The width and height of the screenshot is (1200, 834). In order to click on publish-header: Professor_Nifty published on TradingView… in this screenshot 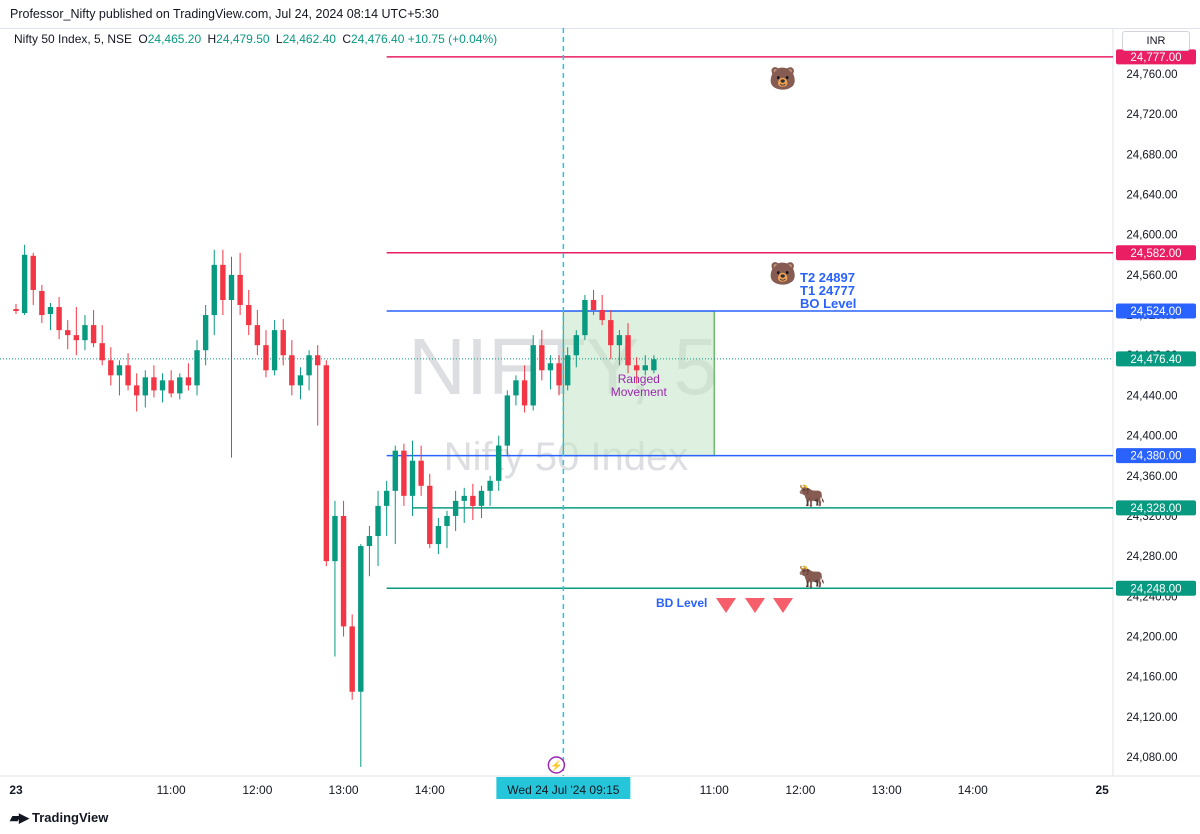, I will do `click(600, 14)`.